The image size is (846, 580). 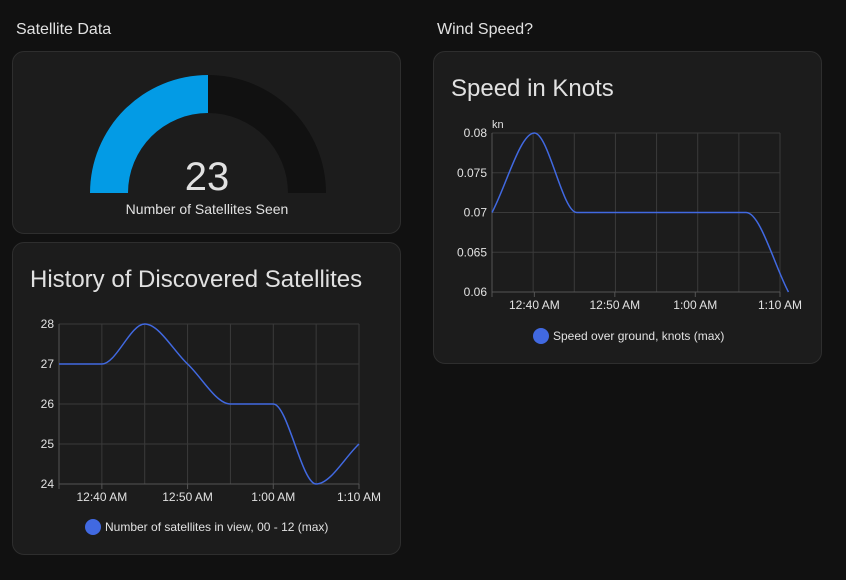 What do you see at coordinates (196, 279) in the screenshot?
I see `history-card-title: History of Discovered Satellites` at bounding box center [196, 279].